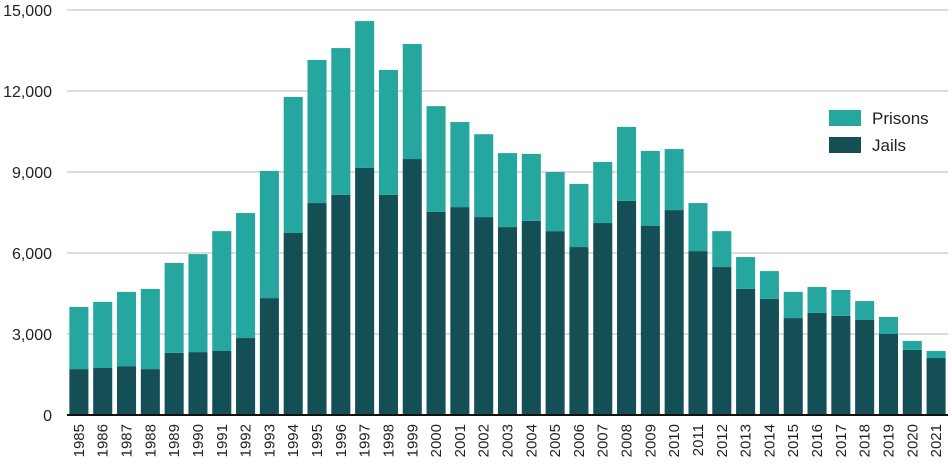 The height and width of the screenshot is (469, 950). What do you see at coordinates (722, 440) in the screenshot?
I see `x-tick-label: 2012` at bounding box center [722, 440].